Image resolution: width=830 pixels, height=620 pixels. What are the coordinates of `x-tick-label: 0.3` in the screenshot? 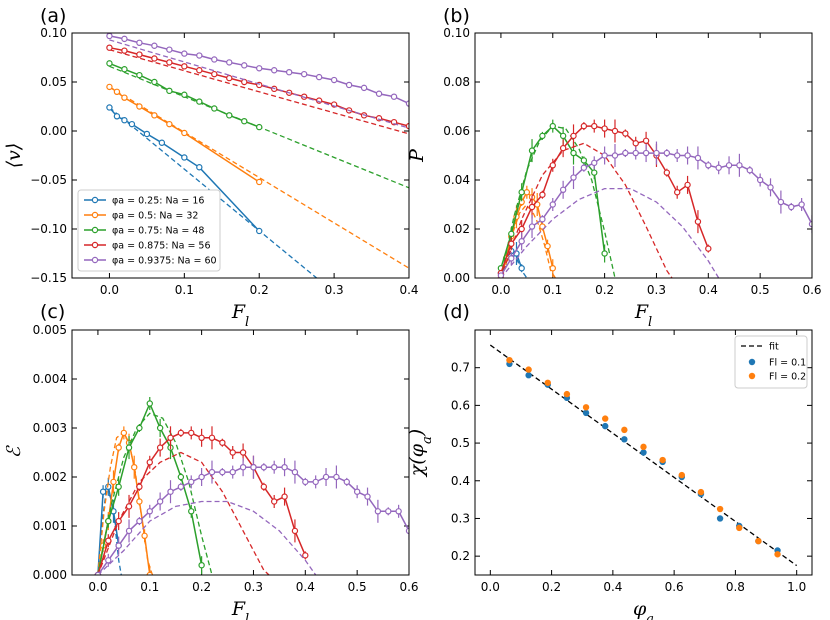 It's located at (253, 587).